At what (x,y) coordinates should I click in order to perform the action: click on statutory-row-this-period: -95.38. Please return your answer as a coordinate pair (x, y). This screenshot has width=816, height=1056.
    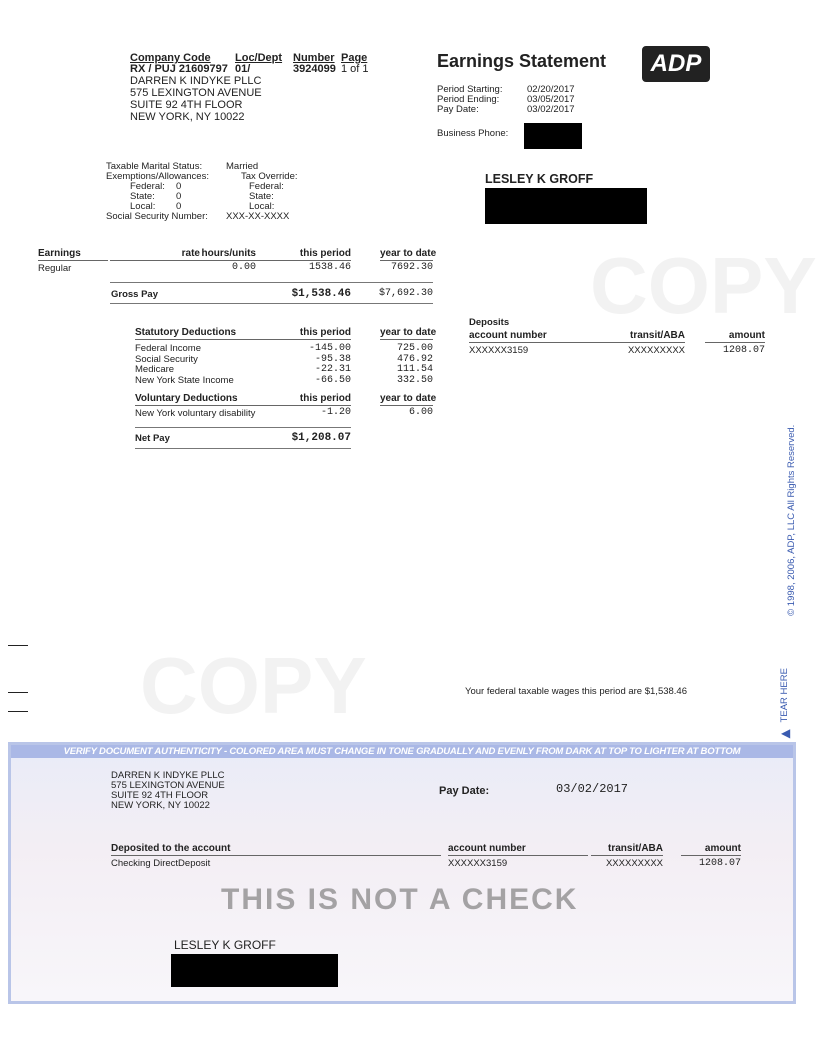
    Looking at the image, I should click on (332, 359).